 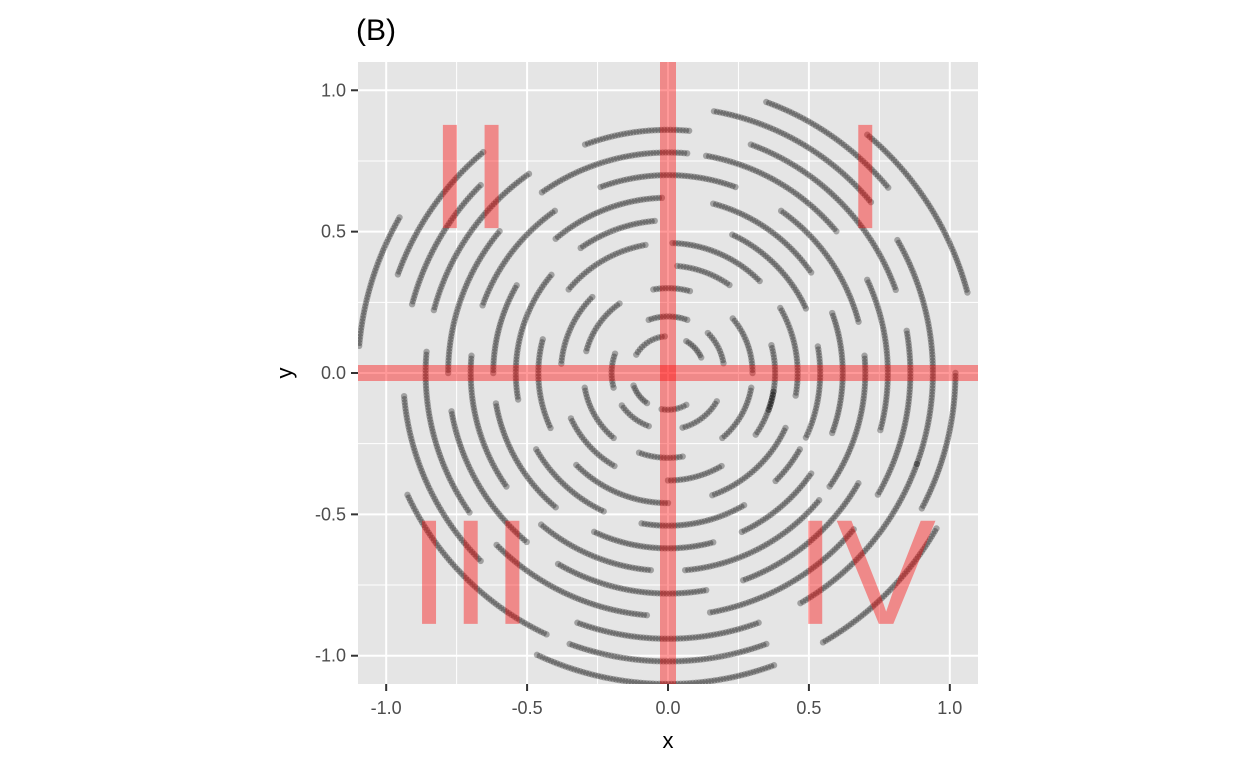 What do you see at coordinates (764, 413) in the screenshot?
I see `data-arc` at bounding box center [764, 413].